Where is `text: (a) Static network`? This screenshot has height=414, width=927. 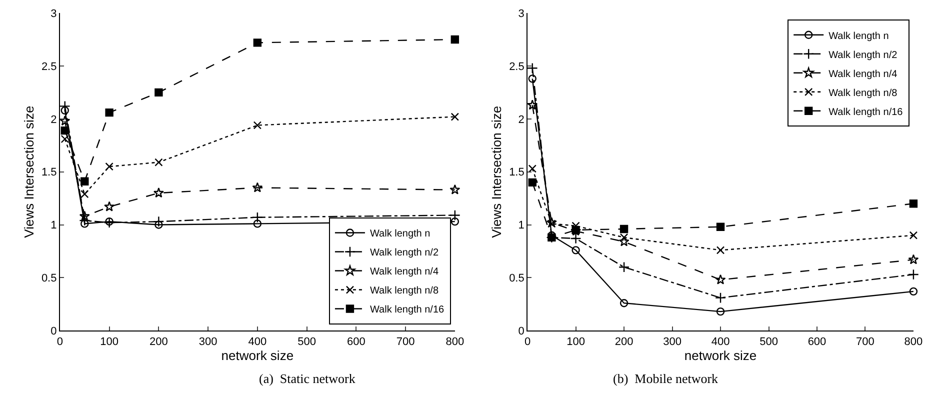 text: (a) Static network is located at coordinates (307, 378).